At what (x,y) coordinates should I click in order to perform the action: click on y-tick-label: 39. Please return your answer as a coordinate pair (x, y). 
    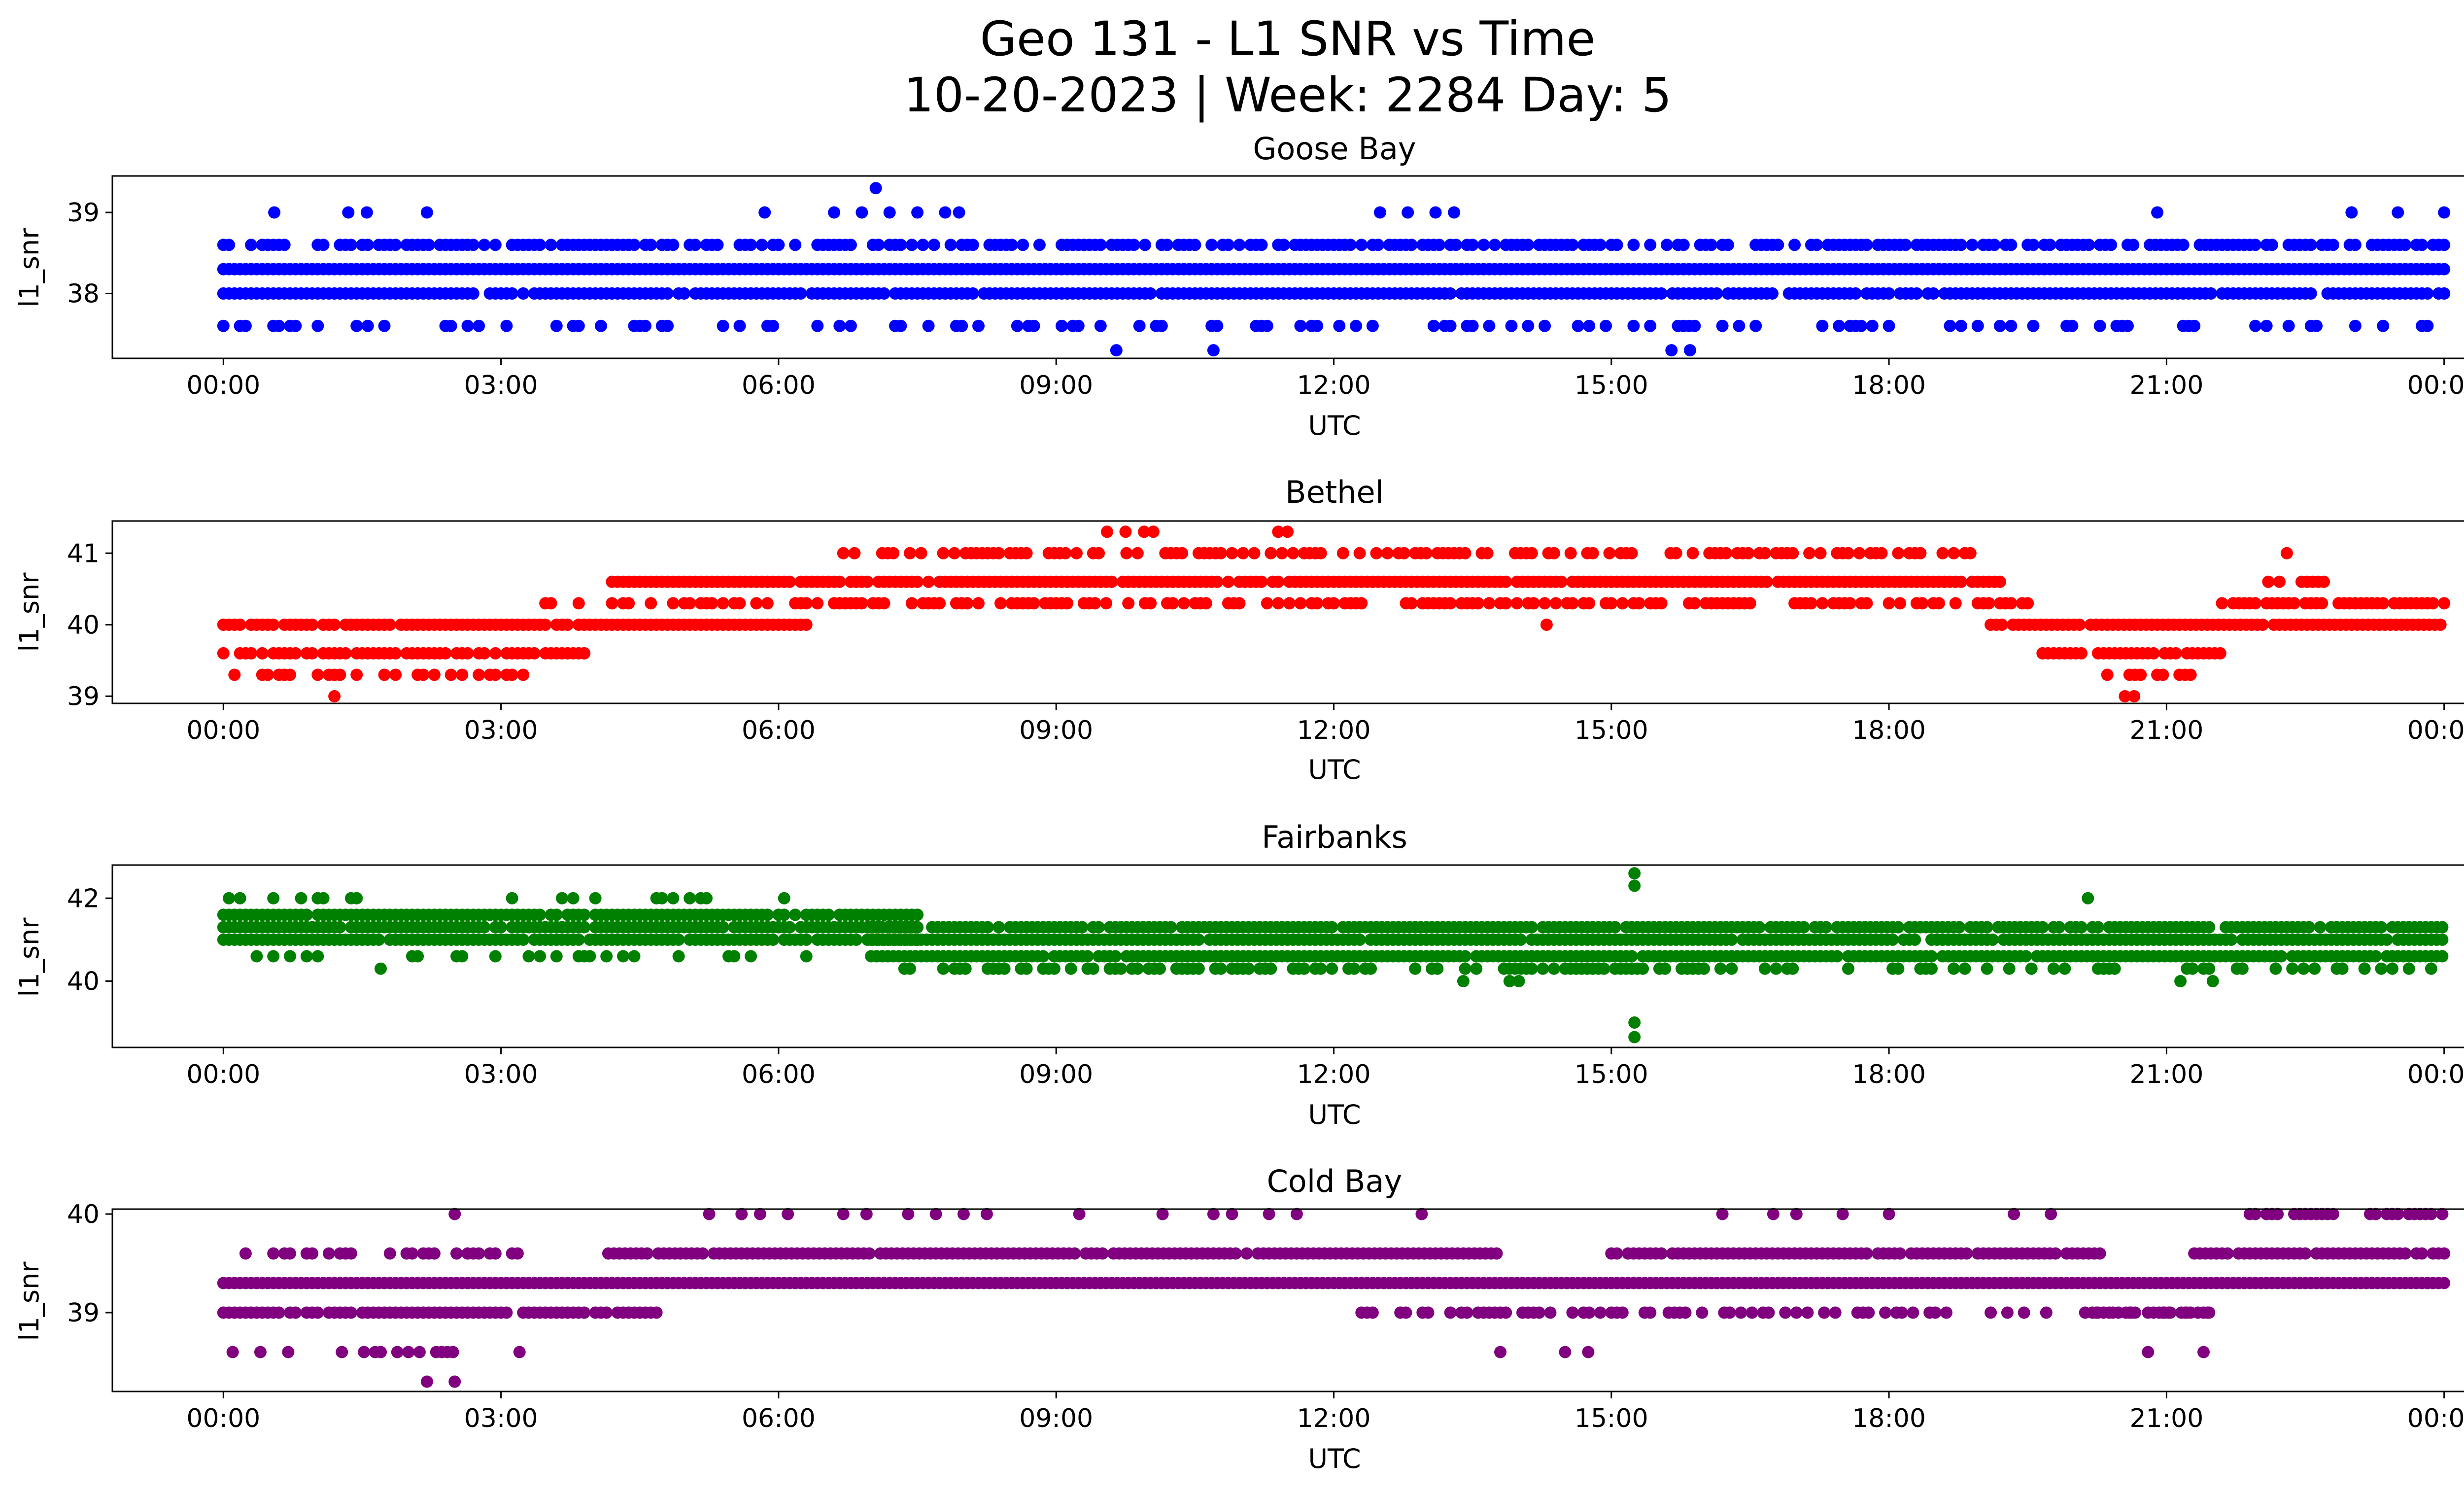
    Looking at the image, I should click on (83, 1313).